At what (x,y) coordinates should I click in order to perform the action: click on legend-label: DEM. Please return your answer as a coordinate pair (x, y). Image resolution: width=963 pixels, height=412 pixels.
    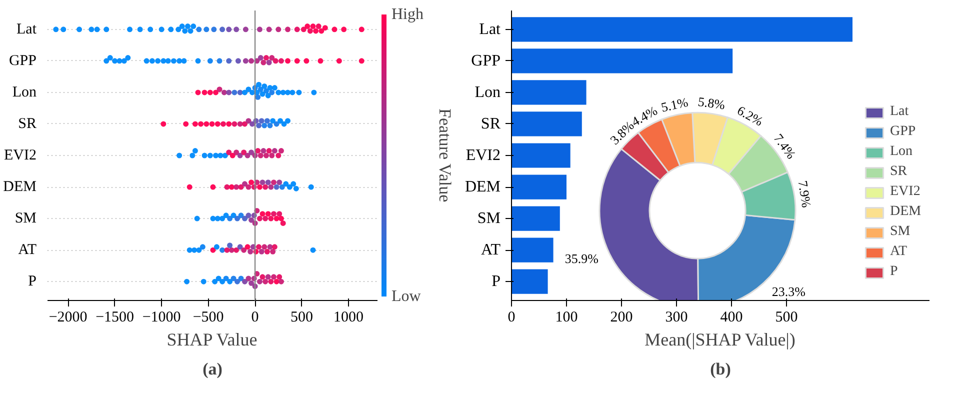
    Looking at the image, I should click on (906, 212).